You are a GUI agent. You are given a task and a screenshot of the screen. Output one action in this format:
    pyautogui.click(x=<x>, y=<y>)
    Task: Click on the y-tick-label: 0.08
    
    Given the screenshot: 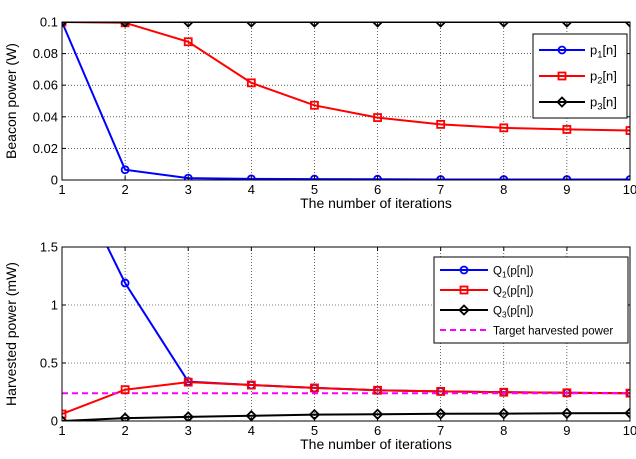 What is the action you would take?
    pyautogui.click(x=45, y=53)
    